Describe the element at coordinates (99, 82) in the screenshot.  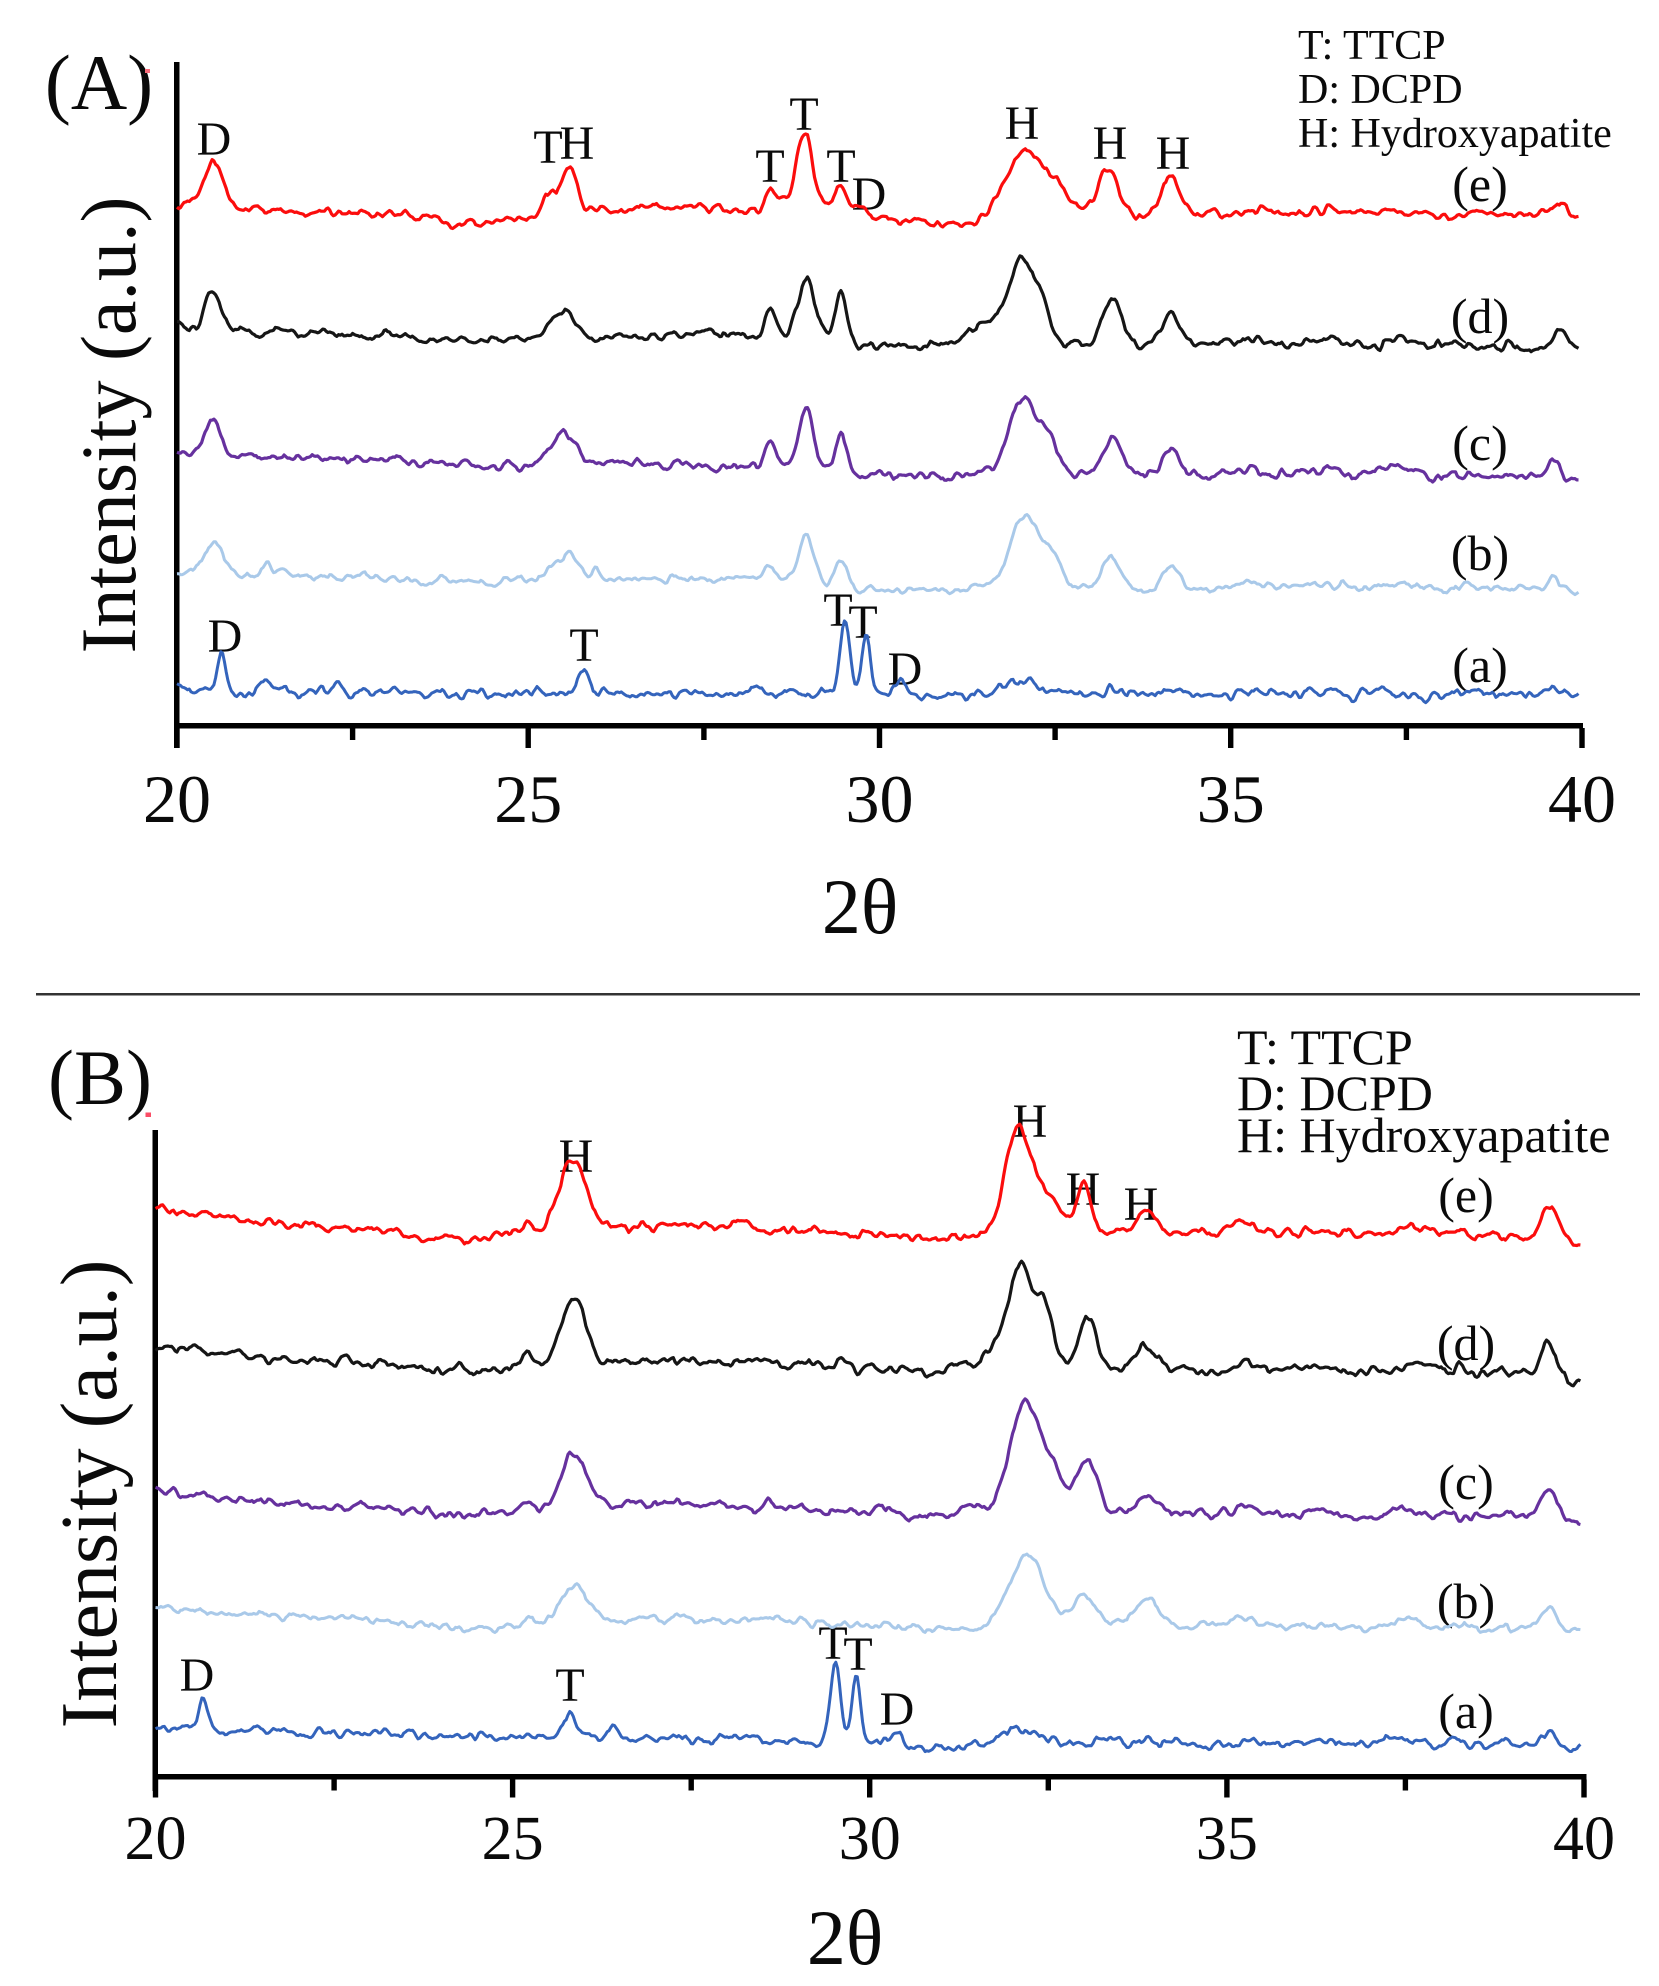
I see `svg-text: (A)` at that location.